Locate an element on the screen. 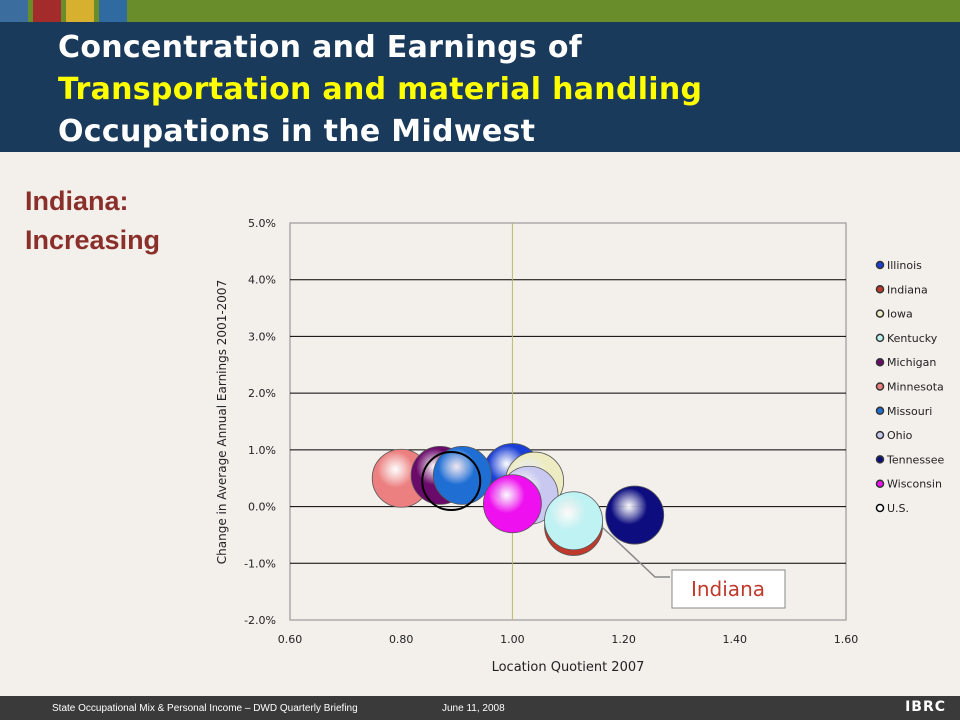 This screenshot has height=720, width=960. legend-marker-ohio is located at coordinates (880, 435).